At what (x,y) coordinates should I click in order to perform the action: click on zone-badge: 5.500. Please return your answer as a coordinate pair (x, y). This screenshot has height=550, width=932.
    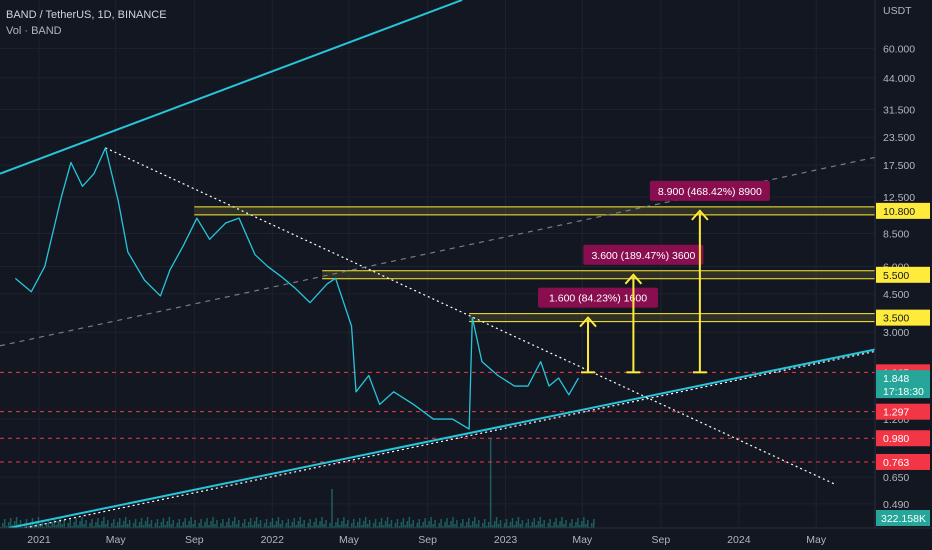
    Looking at the image, I should click on (896, 276).